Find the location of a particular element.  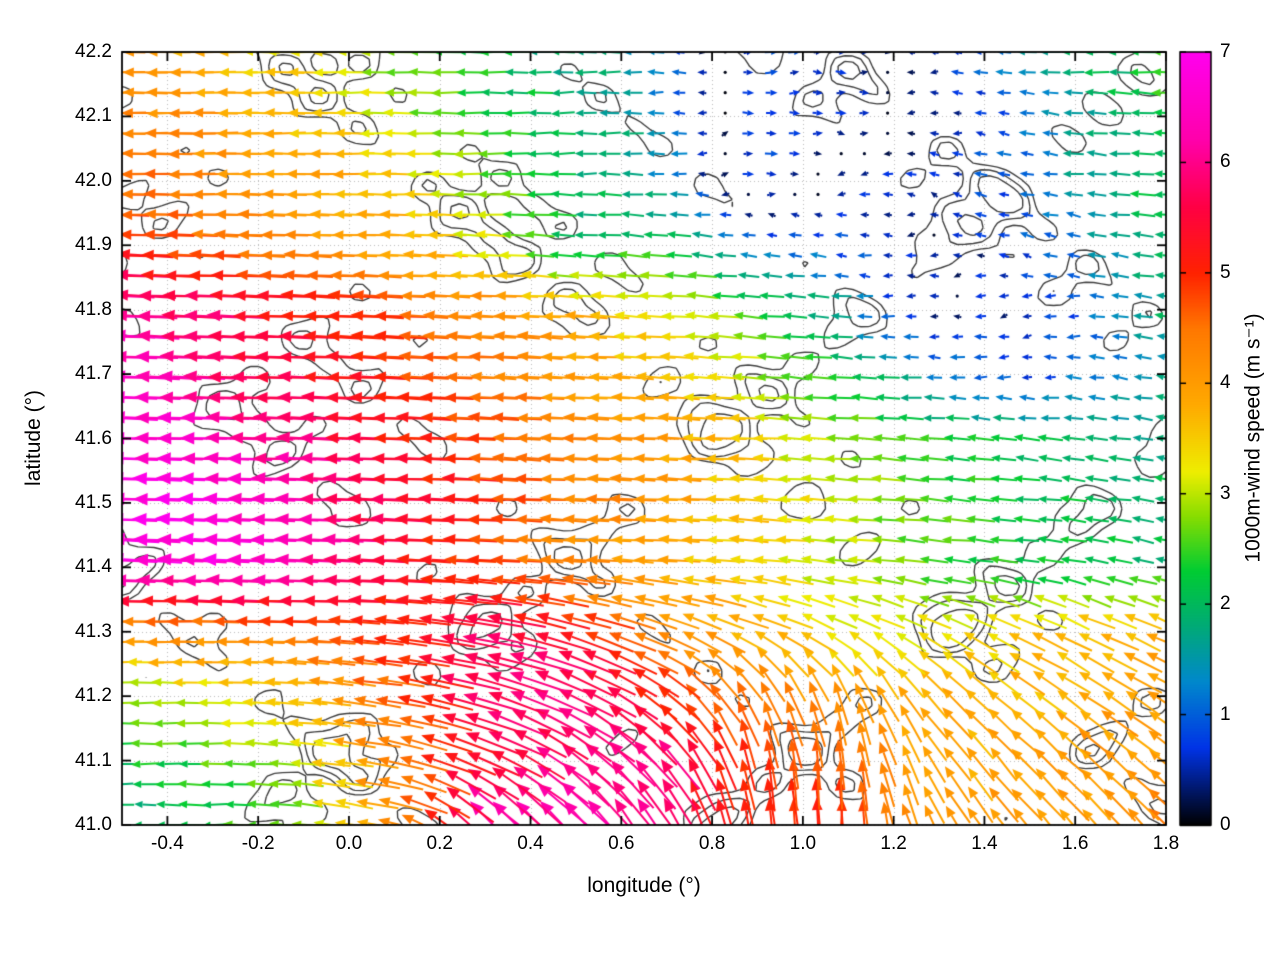

y-tick-label: 41.3 is located at coordinates (93, 631).